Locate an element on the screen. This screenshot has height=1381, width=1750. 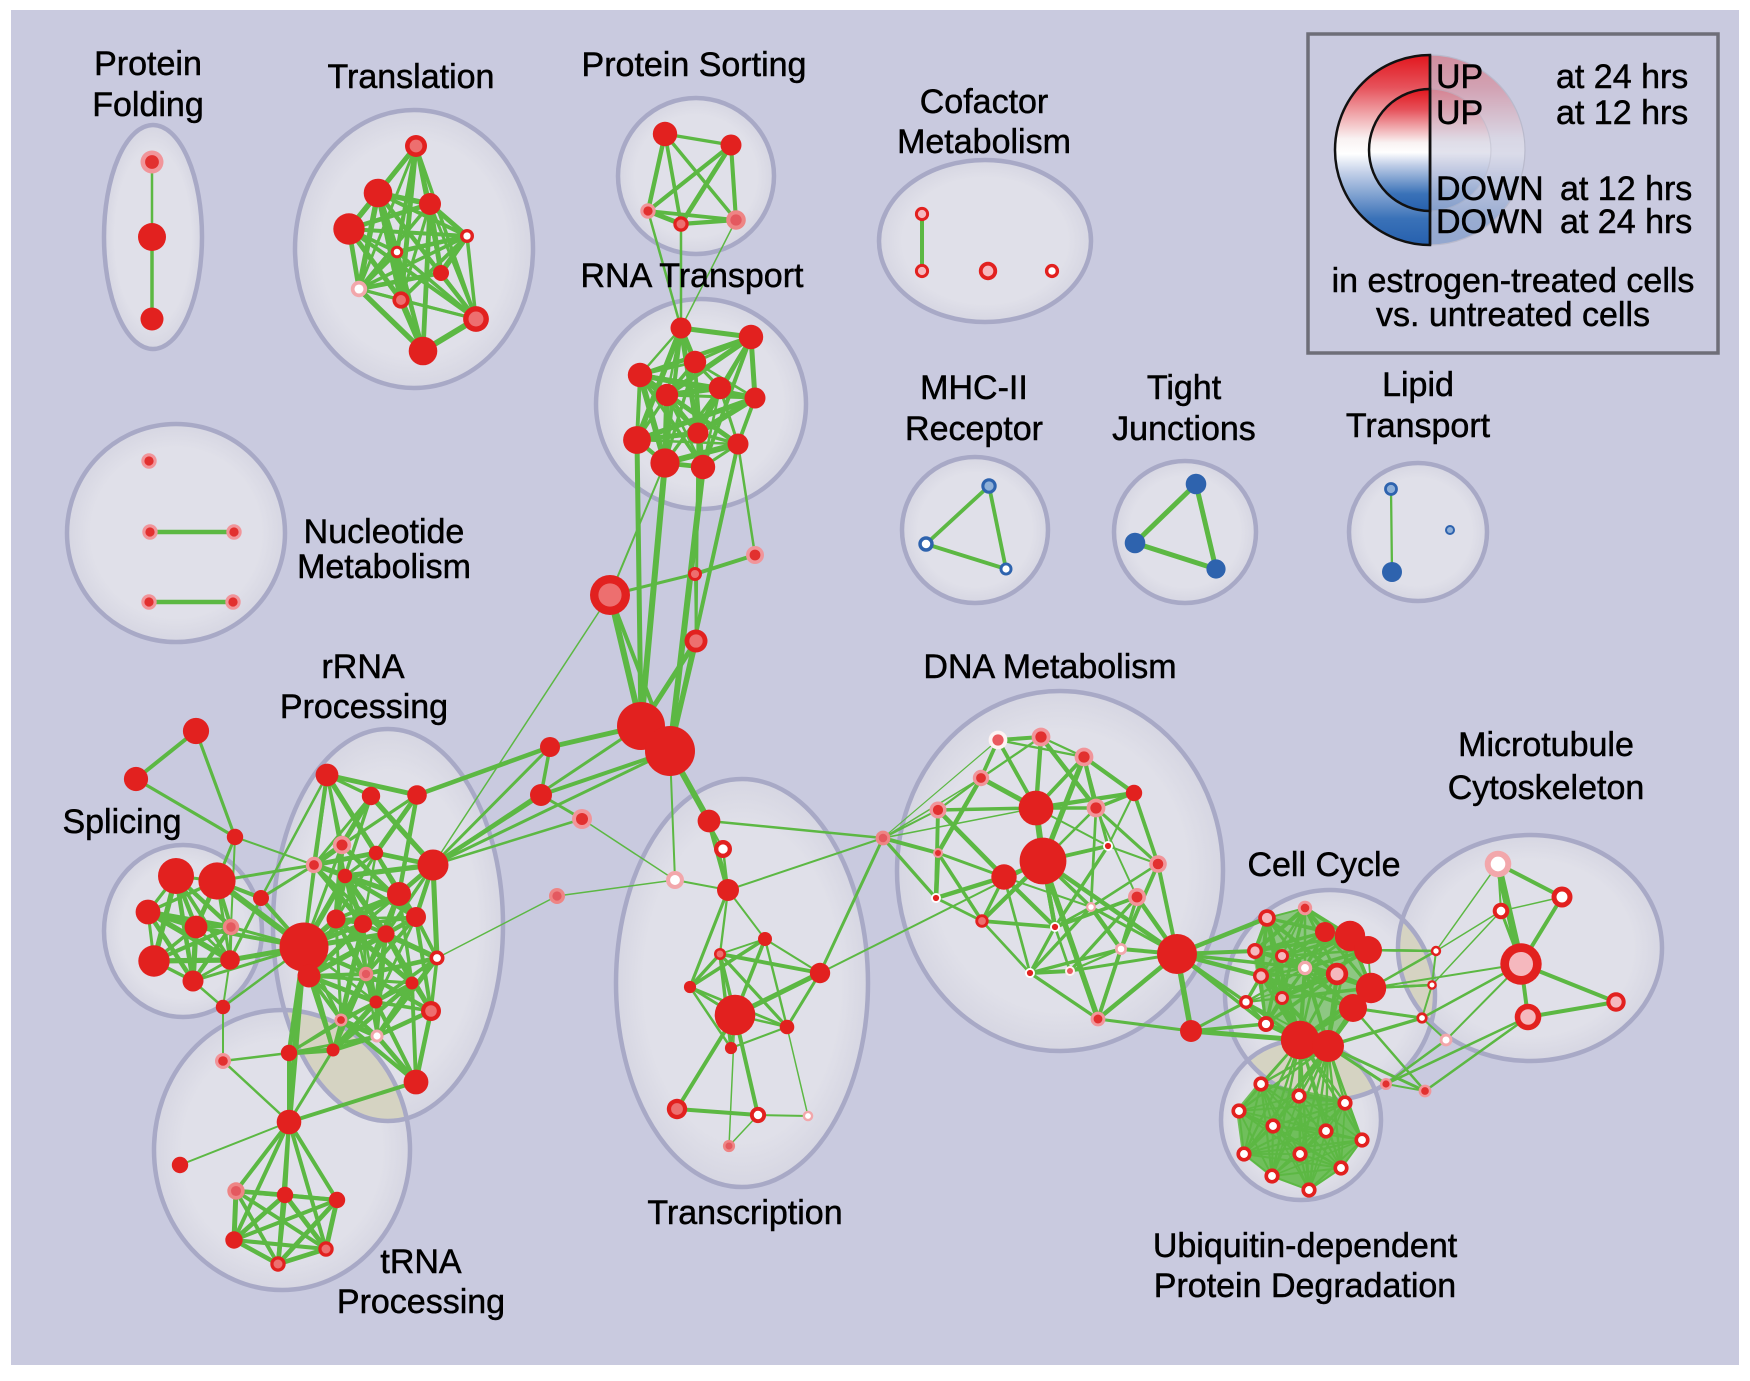
svg-text: Cell Cycle is located at coordinates (1323, 865).